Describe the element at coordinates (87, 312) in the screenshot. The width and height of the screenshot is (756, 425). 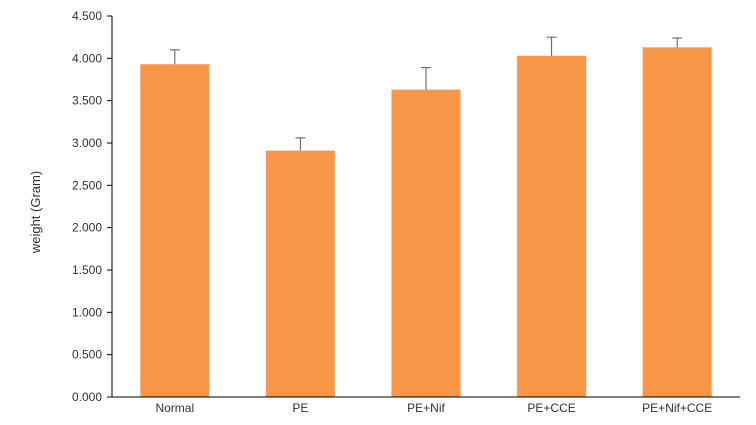
I see `y-tick-label: 1.000` at that location.